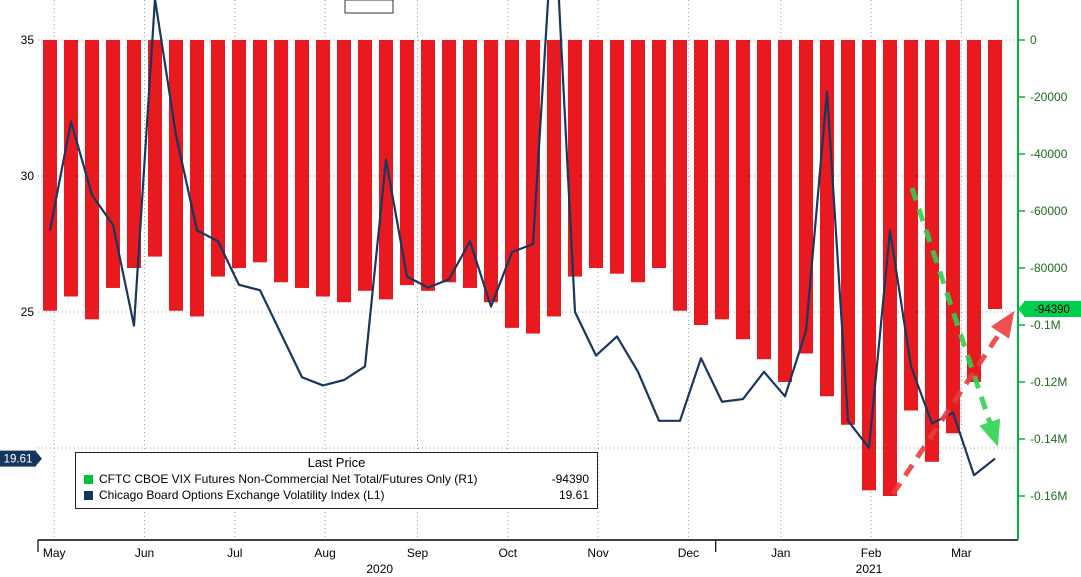 Image resolution: width=1081 pixels, height=577 pixels. I want to click on red-dashed-arrow, so click(952, 403).